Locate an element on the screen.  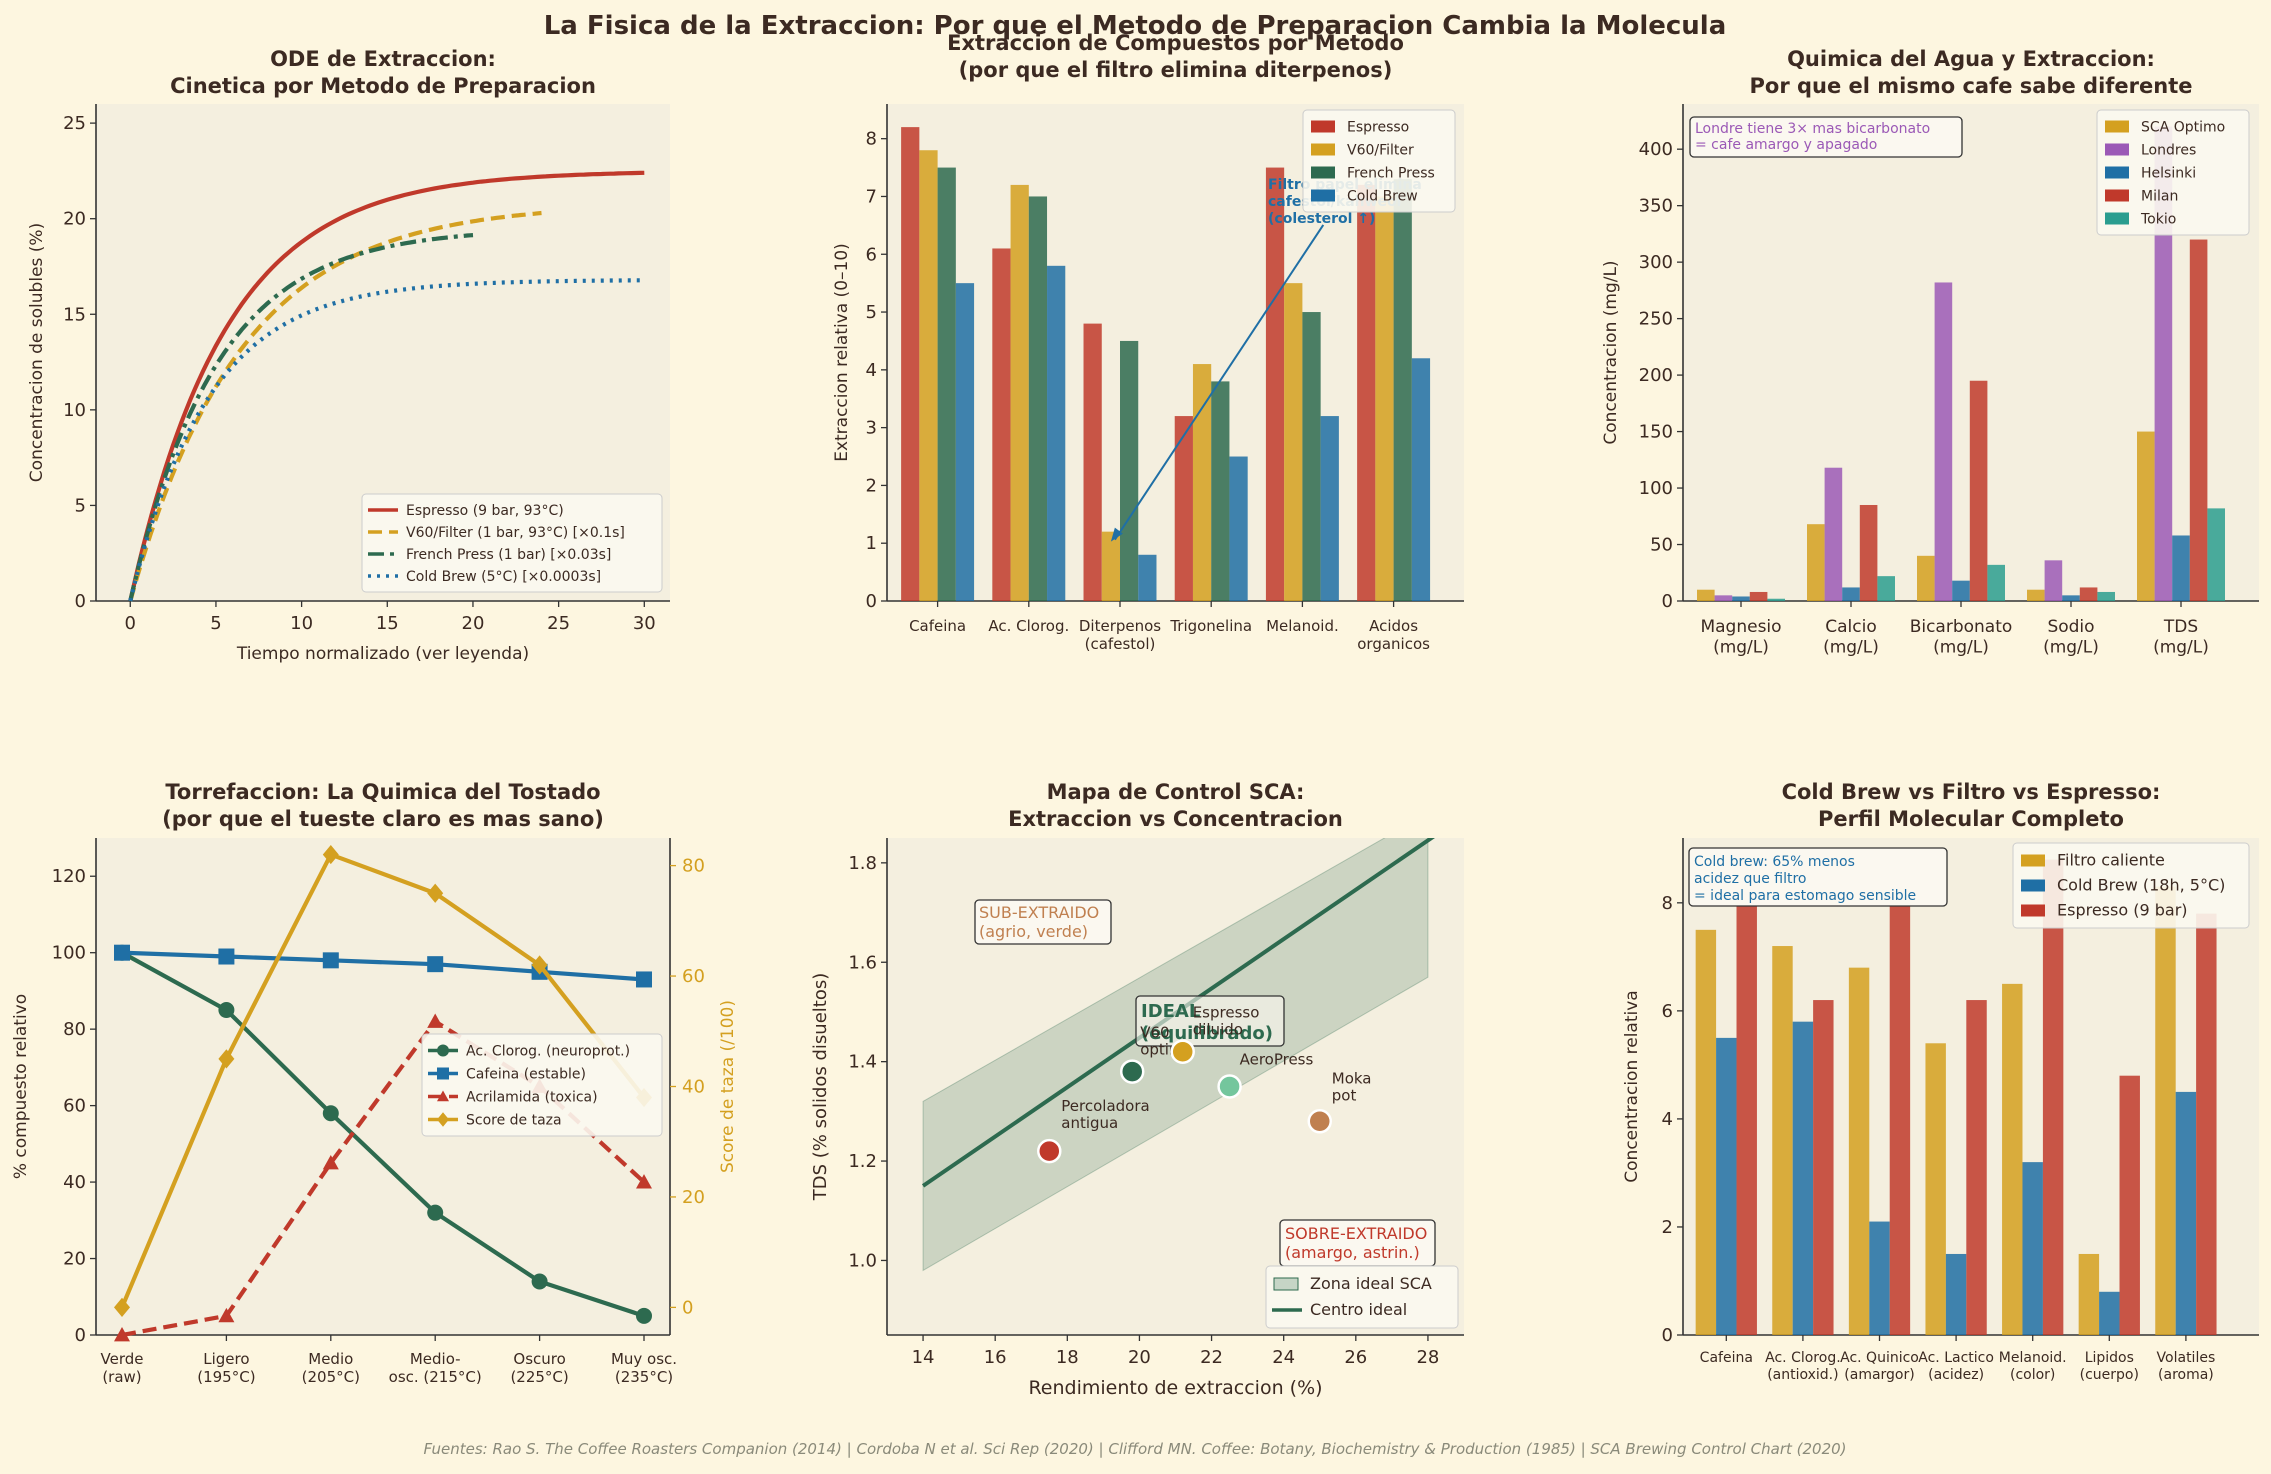
label-line: 15 is located at coordinates (387, 623).